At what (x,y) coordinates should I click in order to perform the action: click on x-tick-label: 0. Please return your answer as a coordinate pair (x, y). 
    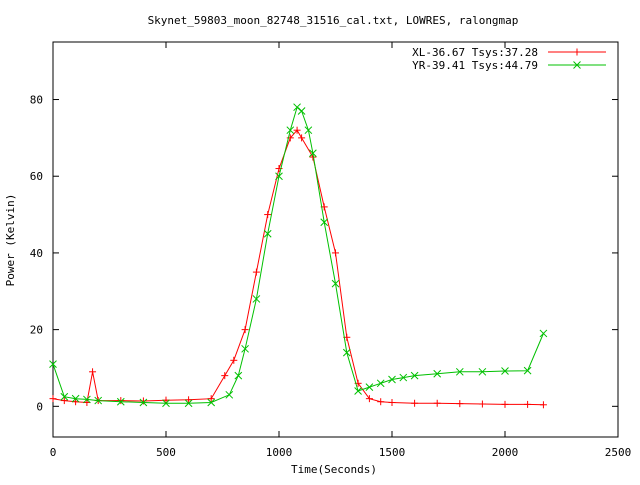
    Looking at the image, I should click on (53, 452).